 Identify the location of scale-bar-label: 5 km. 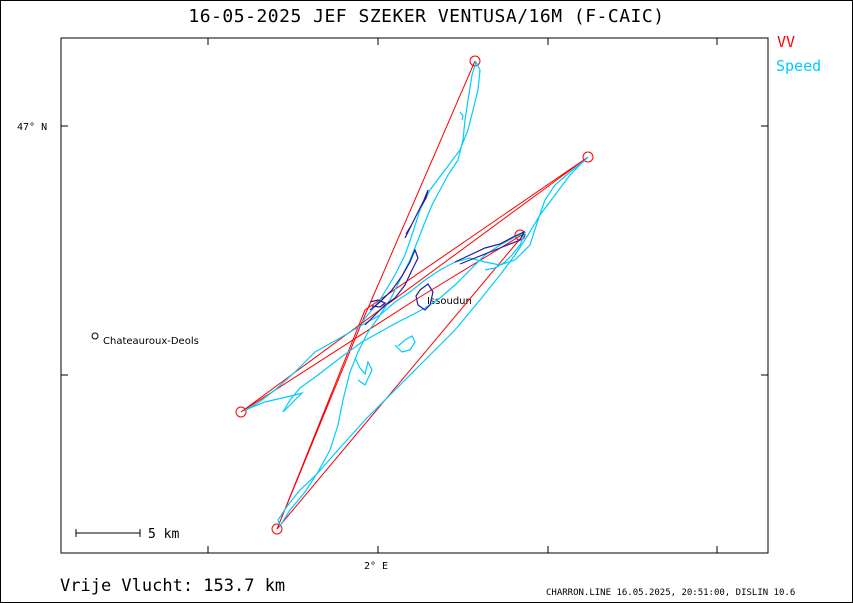
(163, 534).